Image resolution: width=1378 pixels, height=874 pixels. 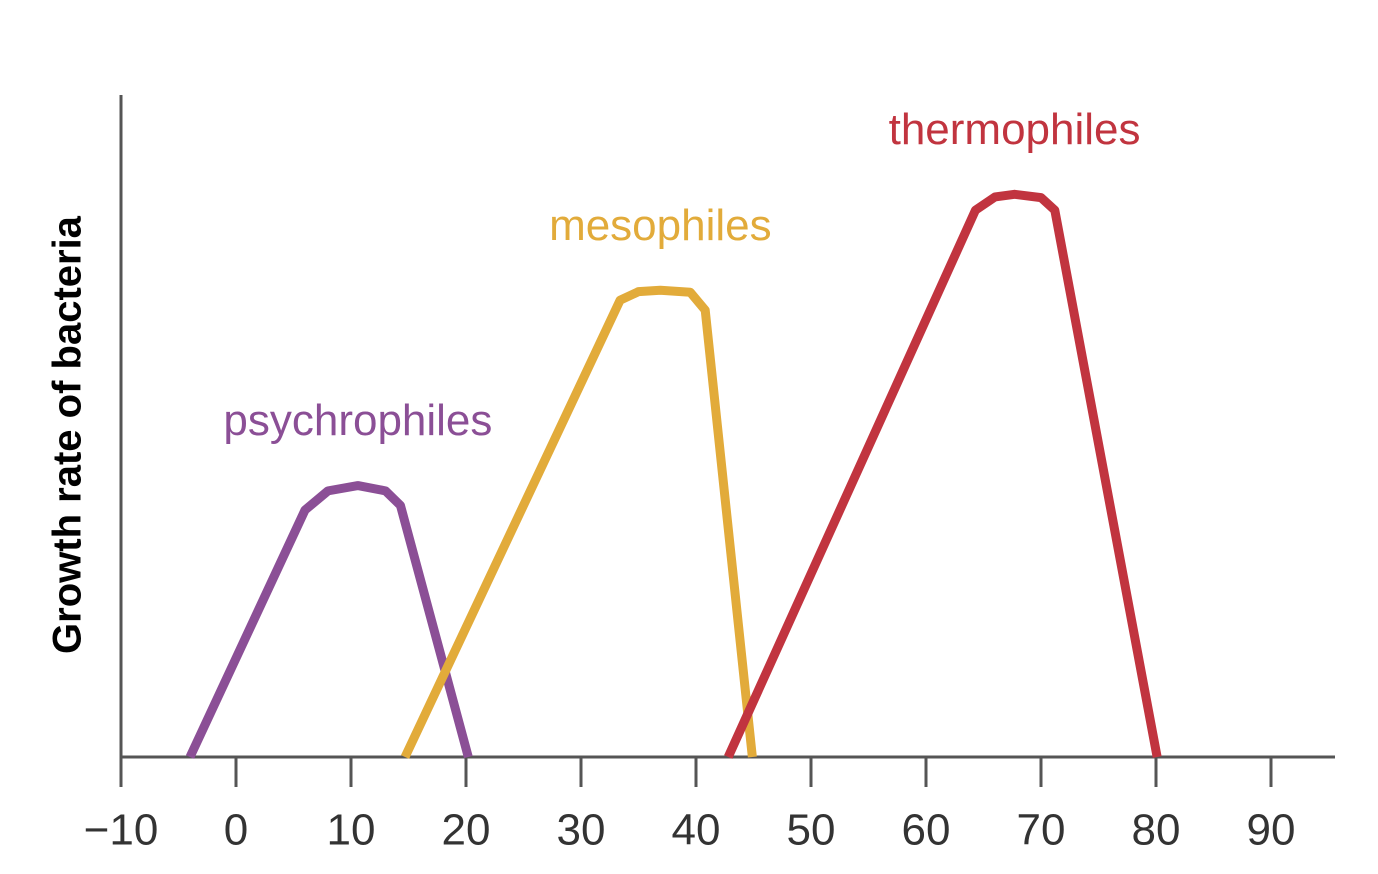 I want to click on y-axis-label: Growth rate of bacteria, so click(x=68, y=434).